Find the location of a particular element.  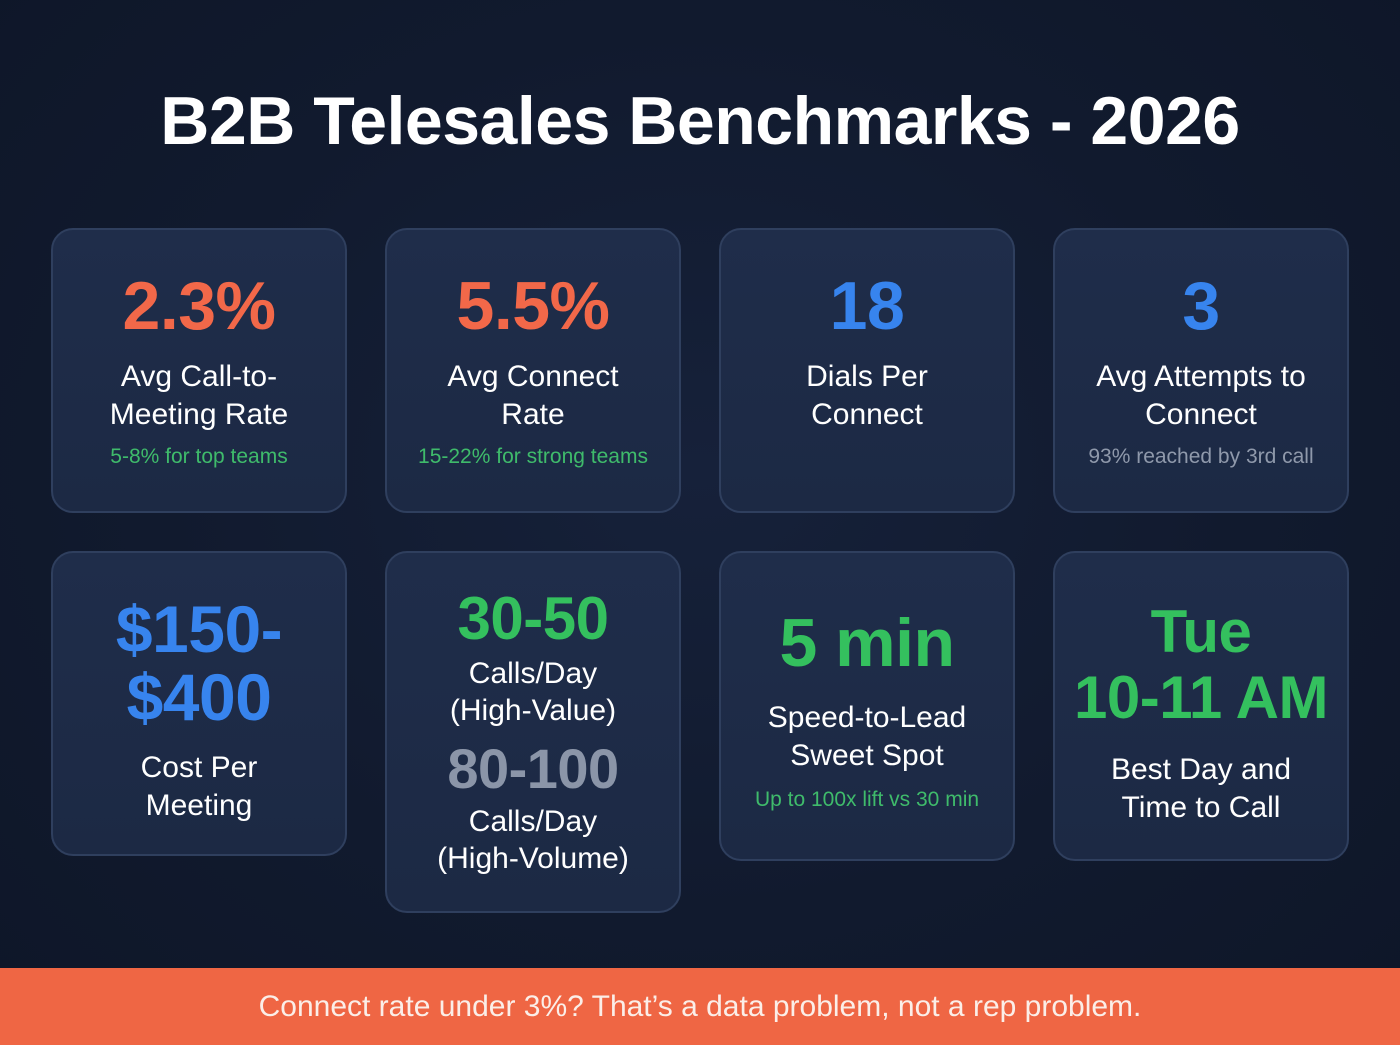

metric-label: Avg Connect Rate is located at coordinates (533, 395).